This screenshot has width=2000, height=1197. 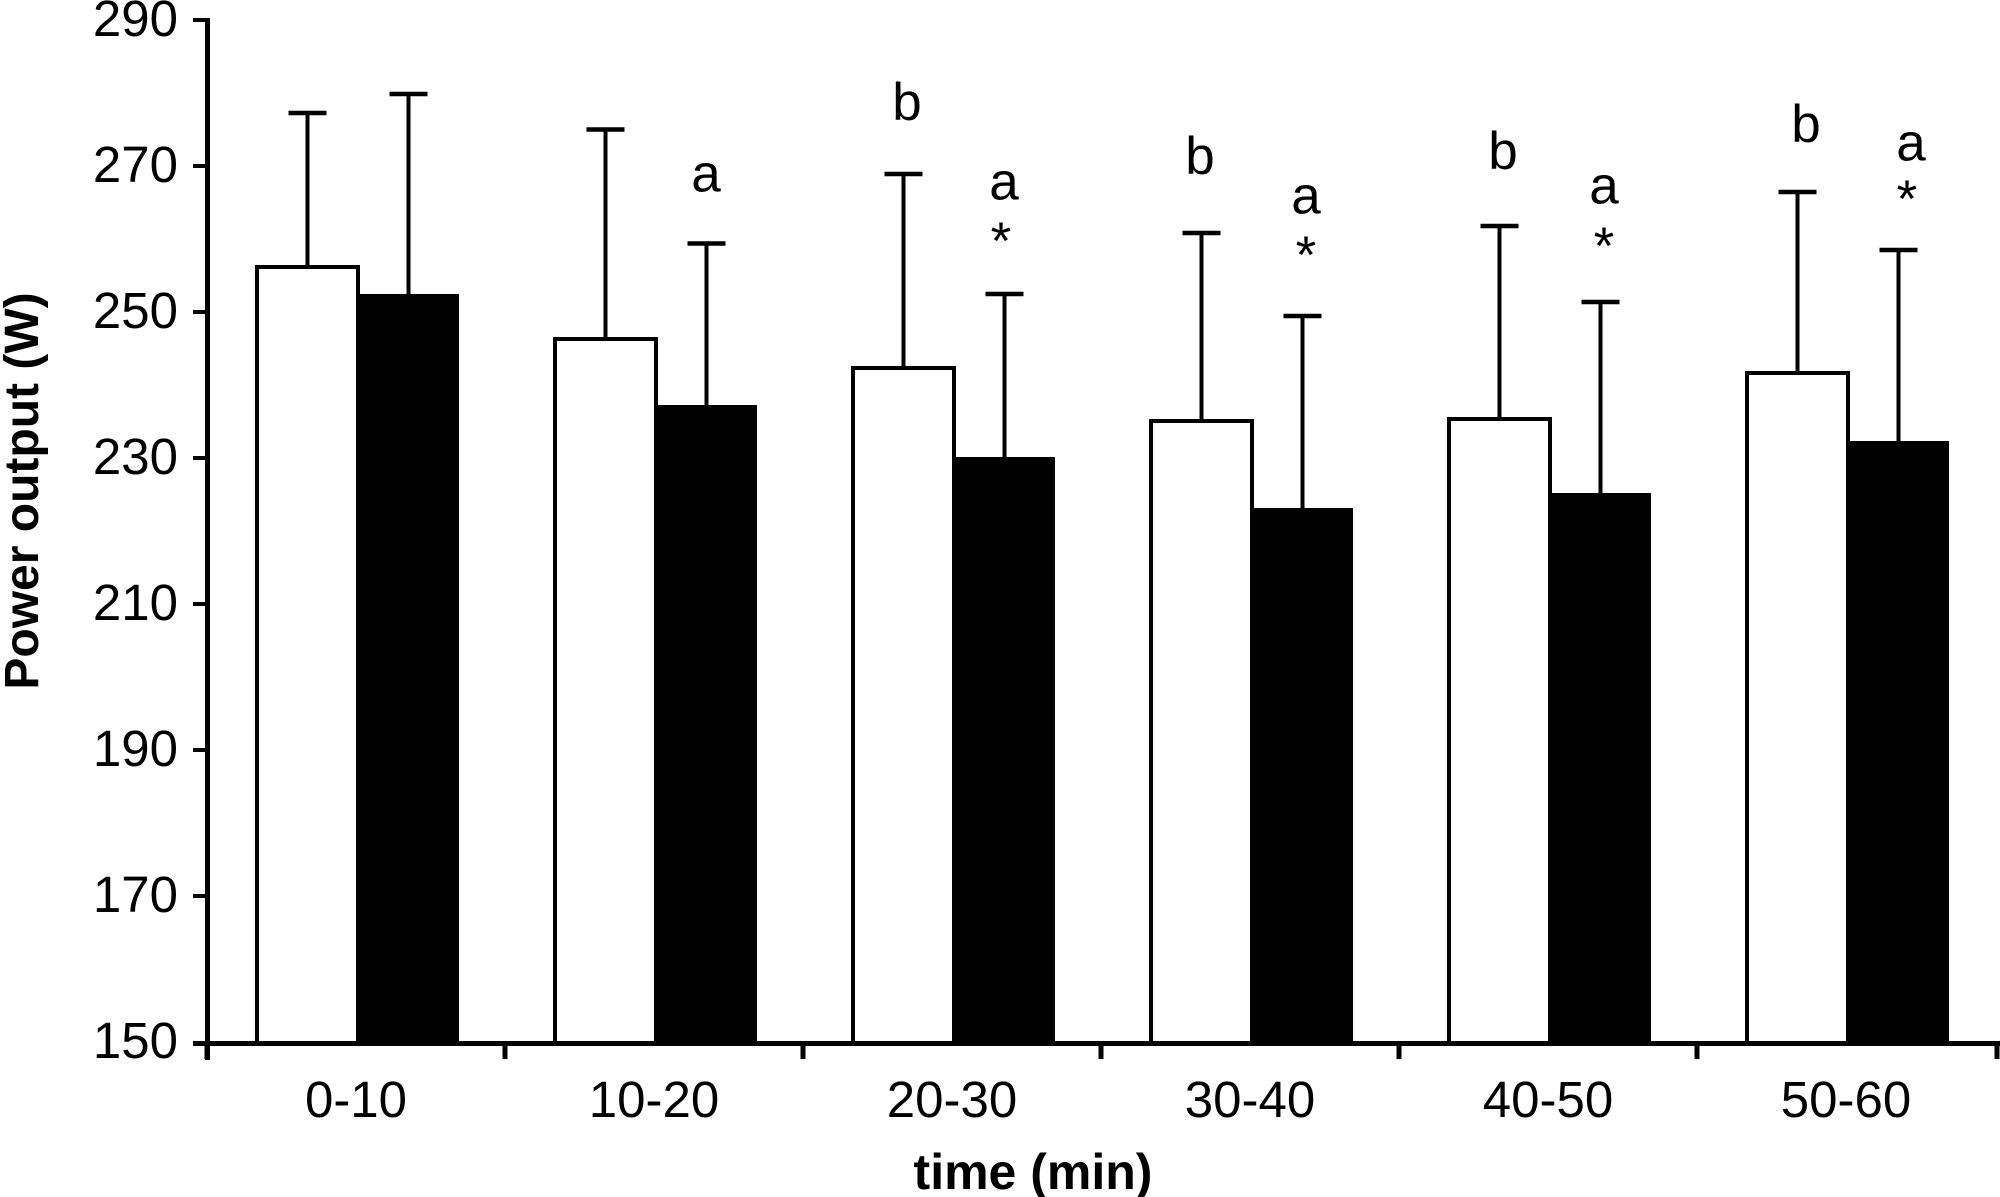 What do you see at coordinates (135, 164) in the screenshot?
I see `svg-text: 270` at bounding box center [135, 164].